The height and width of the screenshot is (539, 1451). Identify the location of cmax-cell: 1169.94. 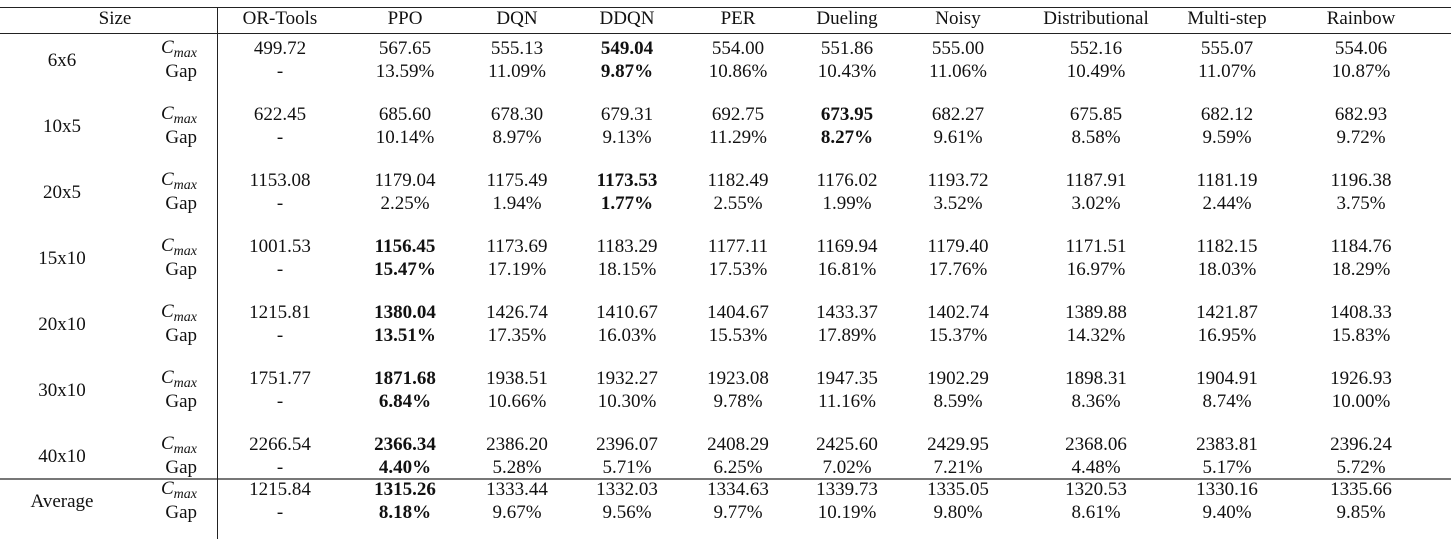
(847, 246).